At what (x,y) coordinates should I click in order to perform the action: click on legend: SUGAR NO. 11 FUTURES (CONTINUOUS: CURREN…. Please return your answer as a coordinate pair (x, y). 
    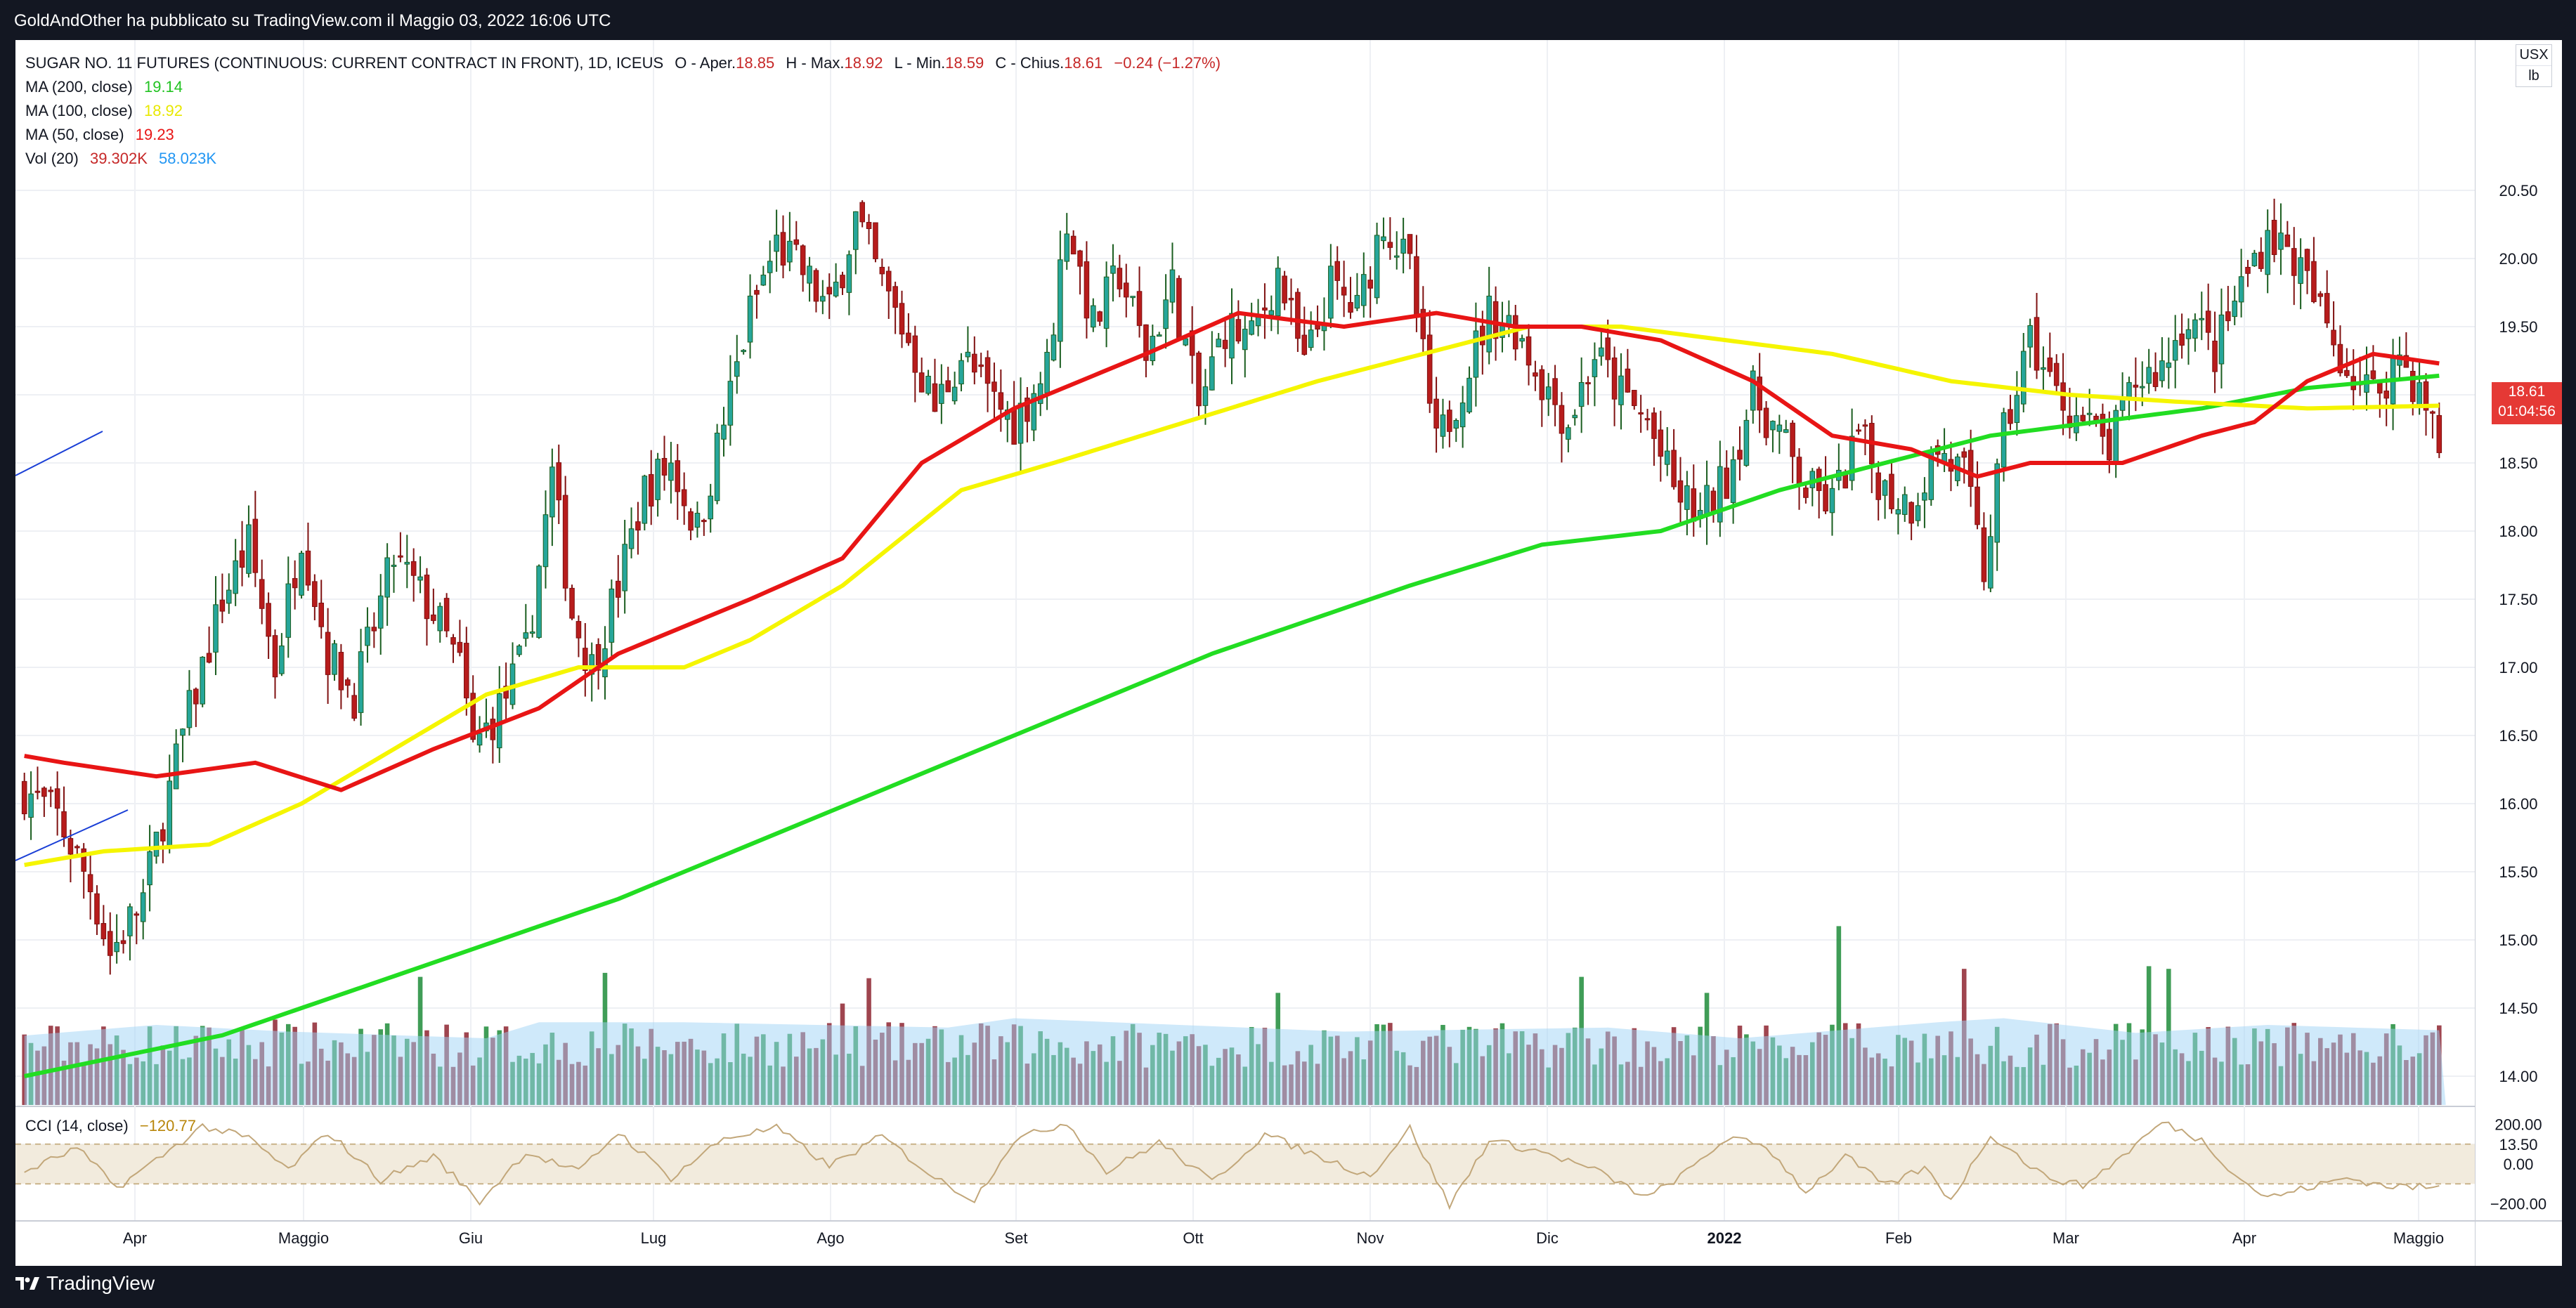
    Looking at the image, I should click on (623, 111).